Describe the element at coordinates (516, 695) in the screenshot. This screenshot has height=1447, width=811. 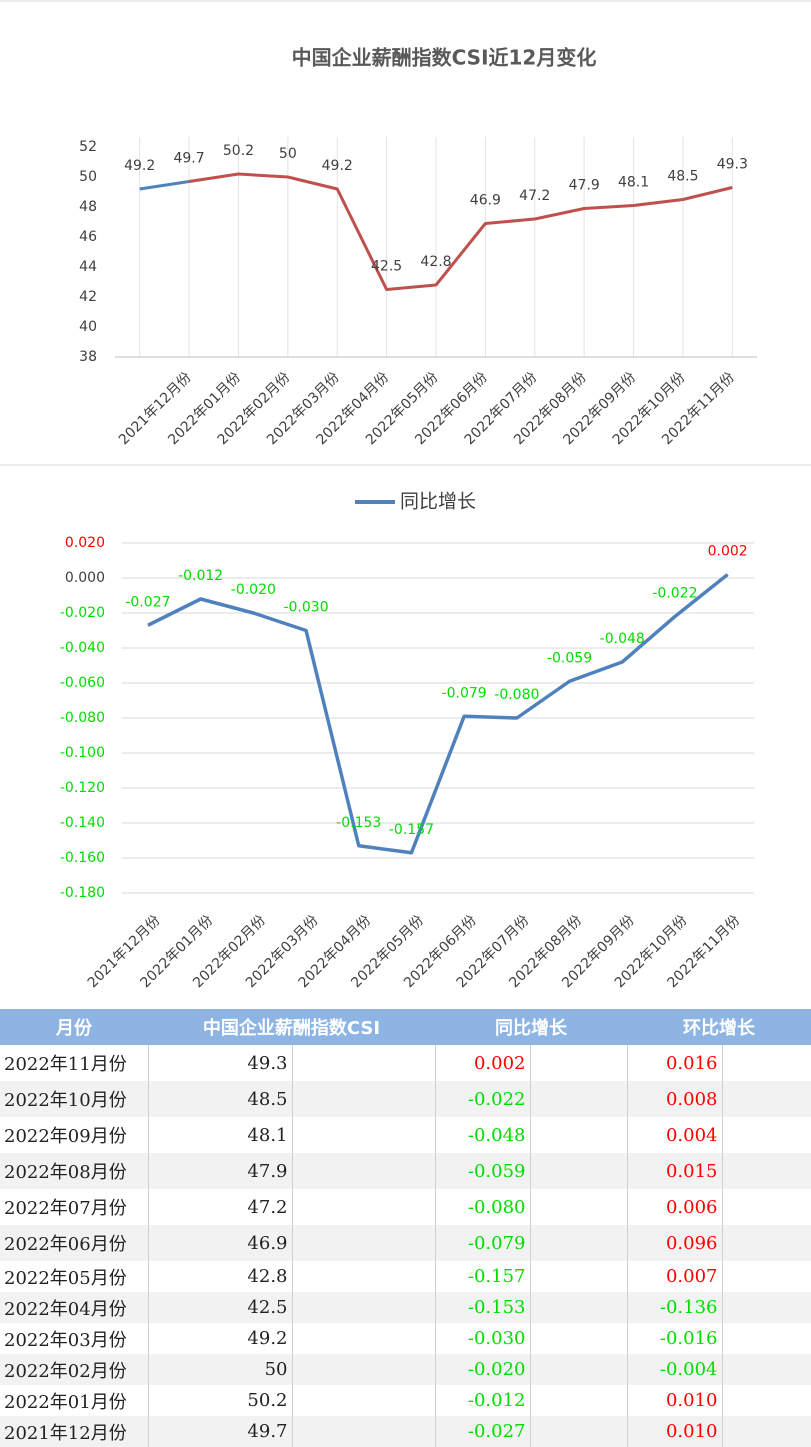
I see `data-label: -0.080` at that location.